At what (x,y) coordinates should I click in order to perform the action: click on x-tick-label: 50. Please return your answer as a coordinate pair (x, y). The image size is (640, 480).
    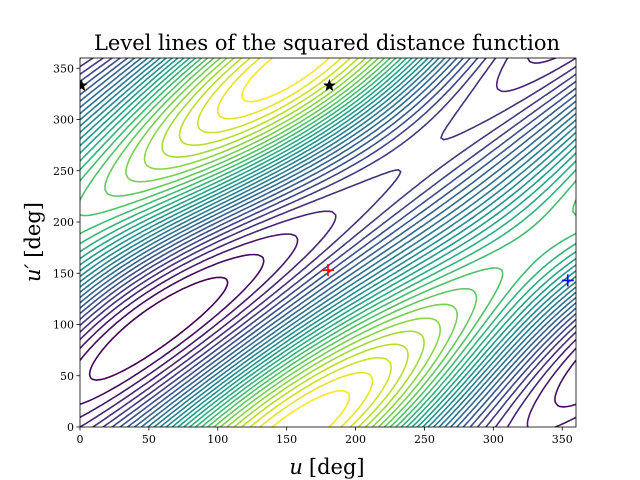
    Looking at the image, I should click on (149, 439).